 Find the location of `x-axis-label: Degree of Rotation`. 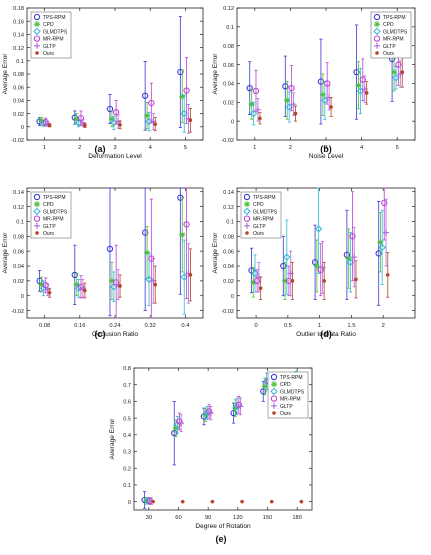

x-axis-label: Degree of Rotation is located at coordinates (223, 526).